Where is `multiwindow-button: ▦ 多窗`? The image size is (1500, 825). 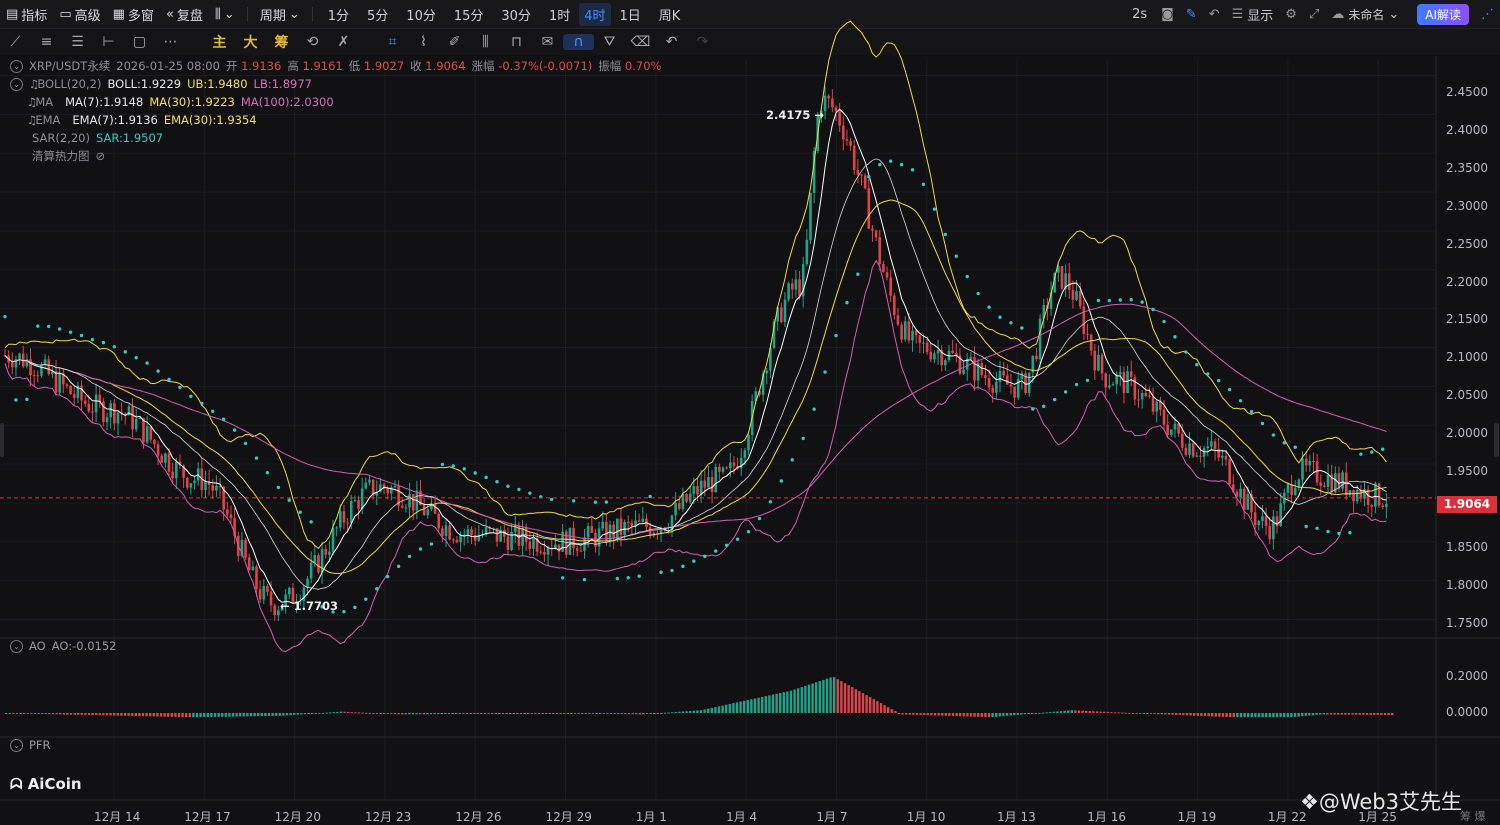 multiwindow-button: ▦ 多窗 is located at coordinates (133, 14).